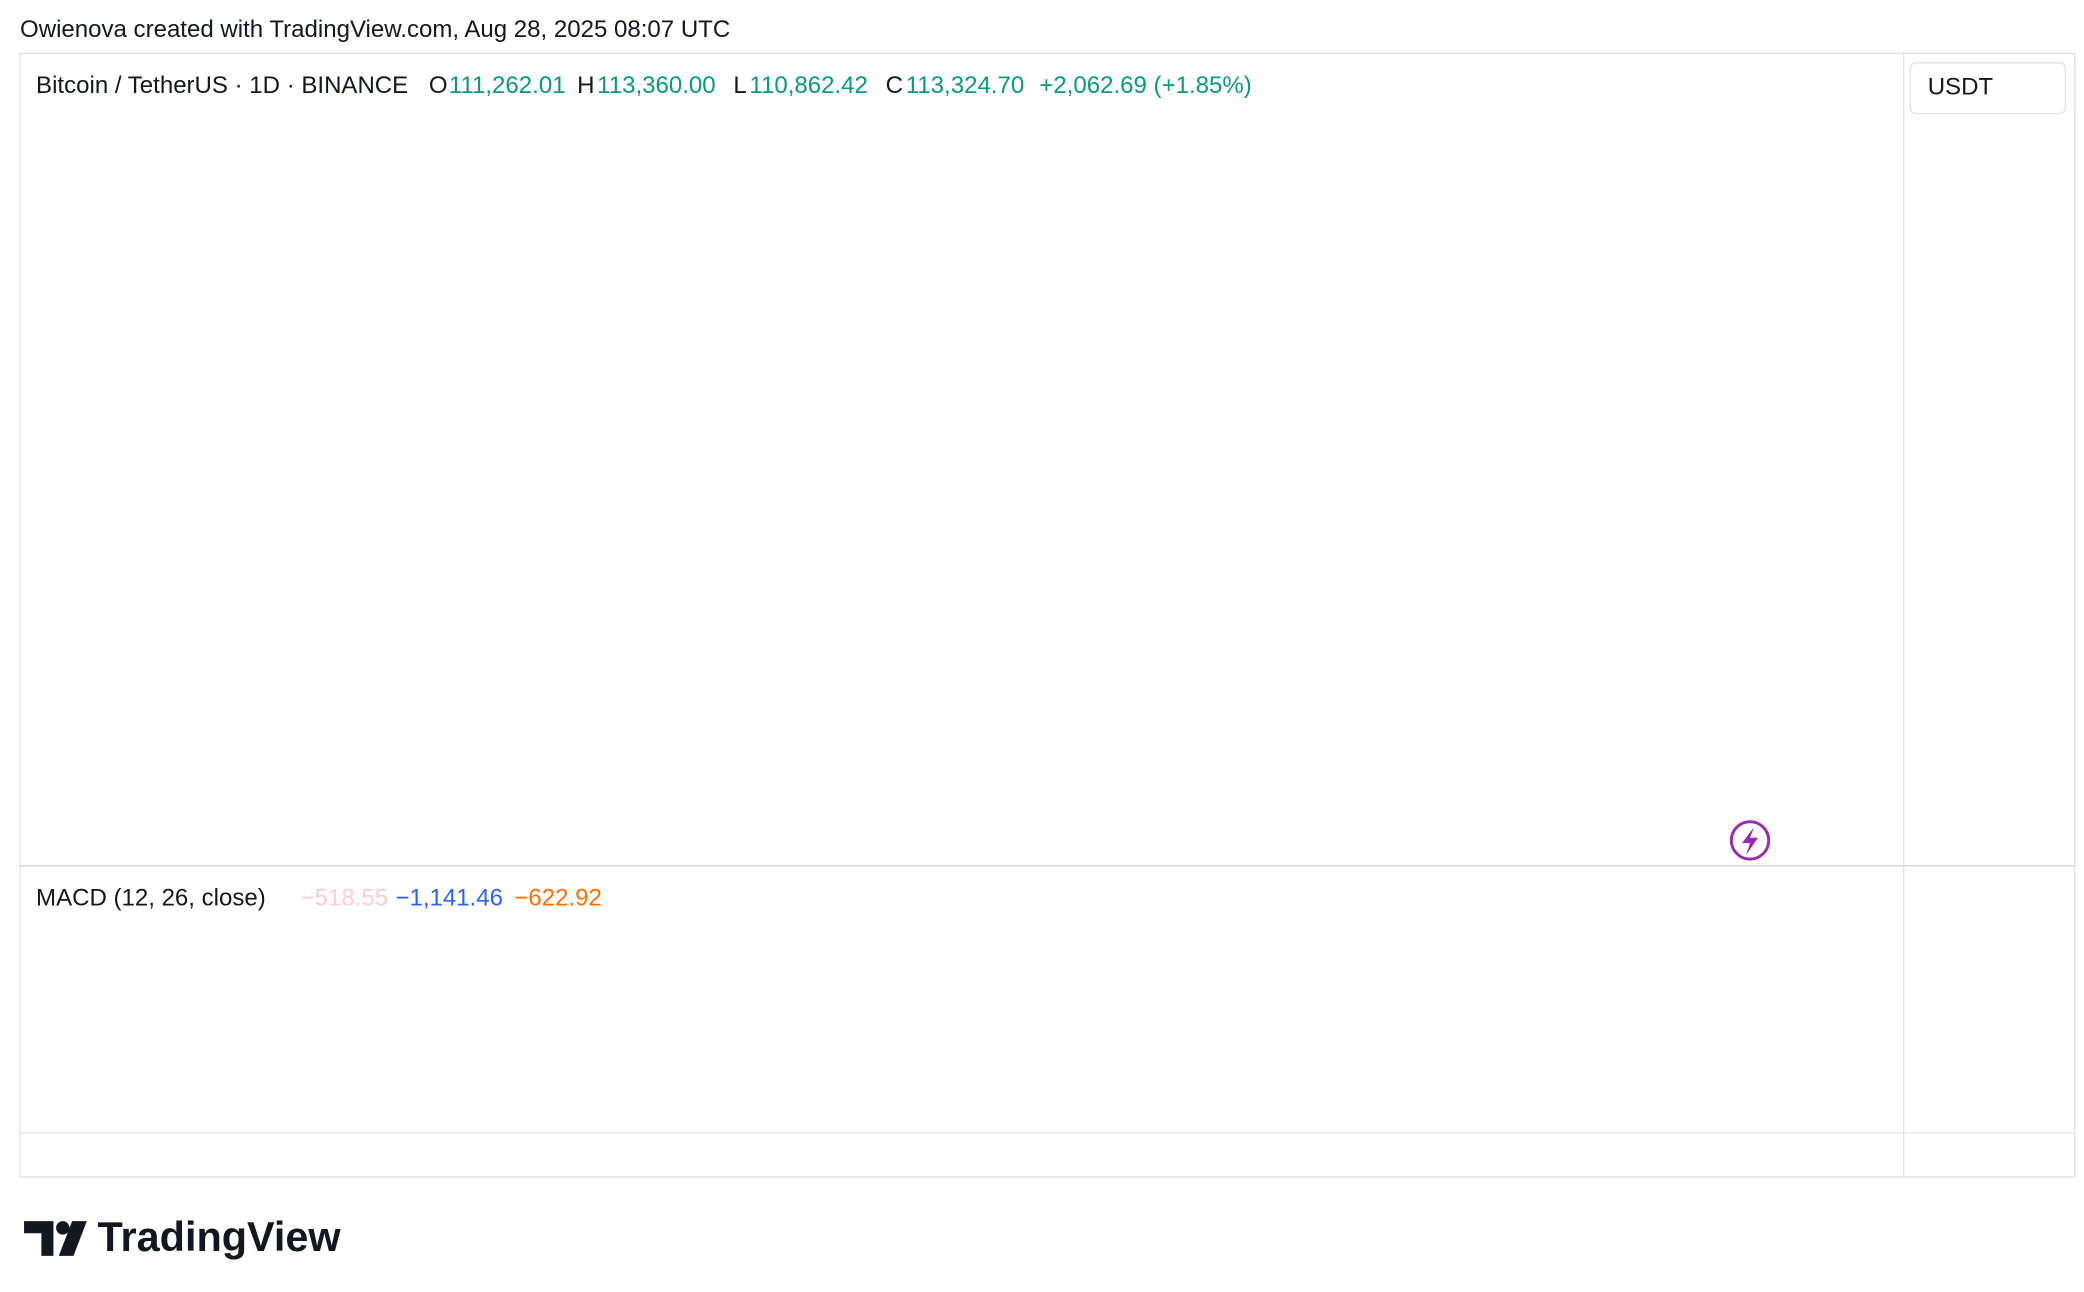 The height and width of the screenshot is (1292, 2084). I want to click on currency: USDT, so click(1961, 87).